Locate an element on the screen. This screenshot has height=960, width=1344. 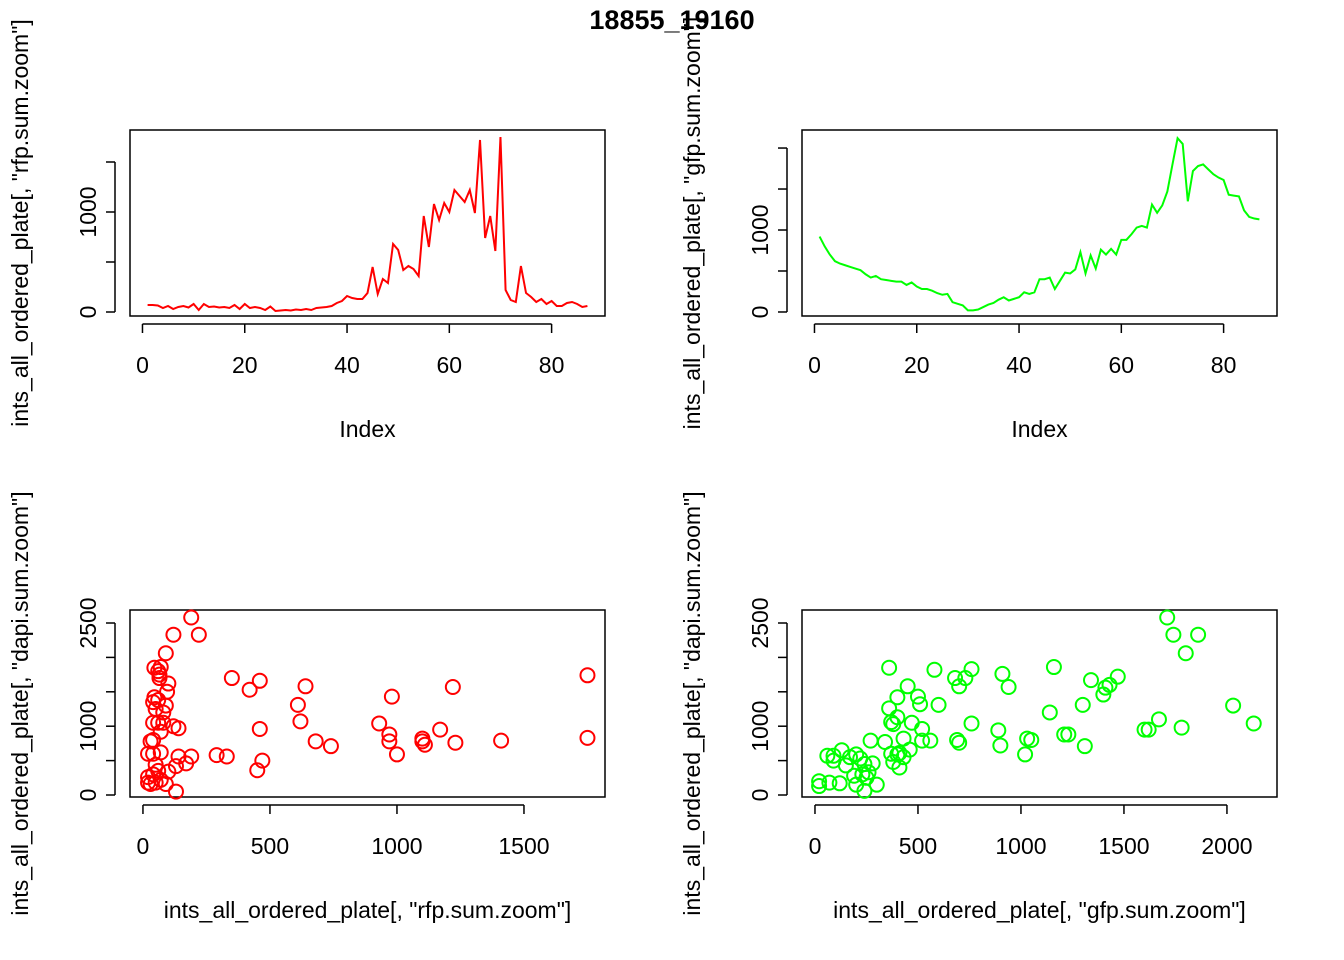
x-tick-label: 20 is located at coordinates (917, 365).